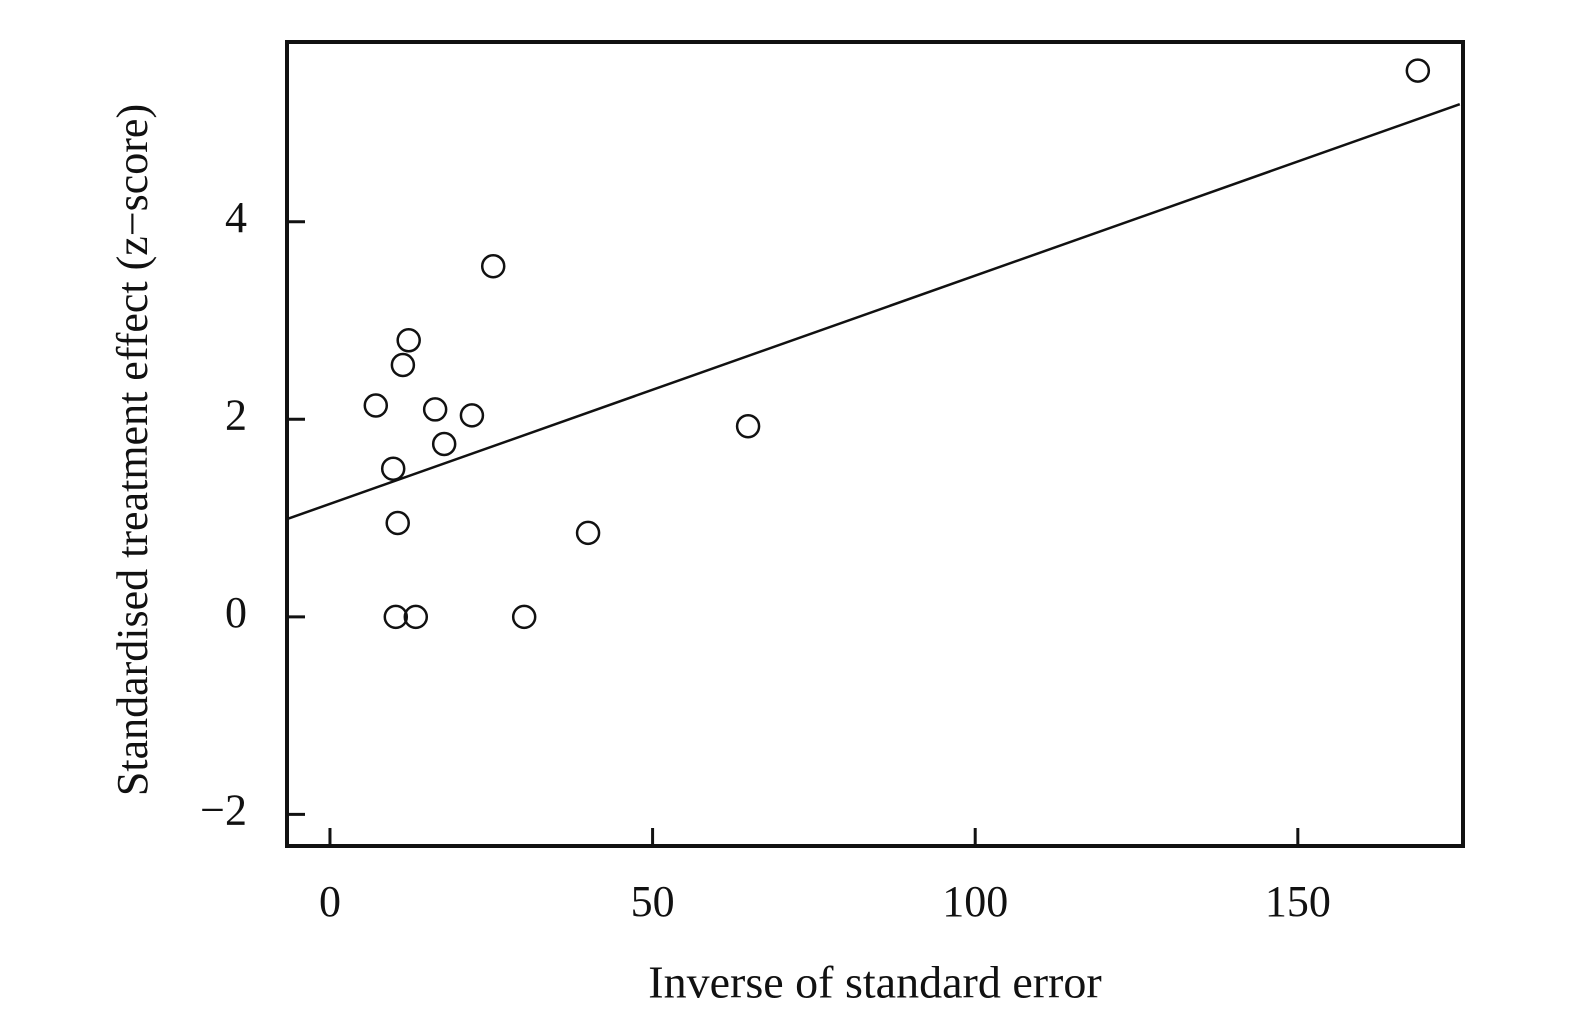 This screenshot has width=1575, height=1028. What do you see at coordinates (1298, 901) in the screenshot?
I see `x-tick-label: 150` at bounding box center [1298, 901].